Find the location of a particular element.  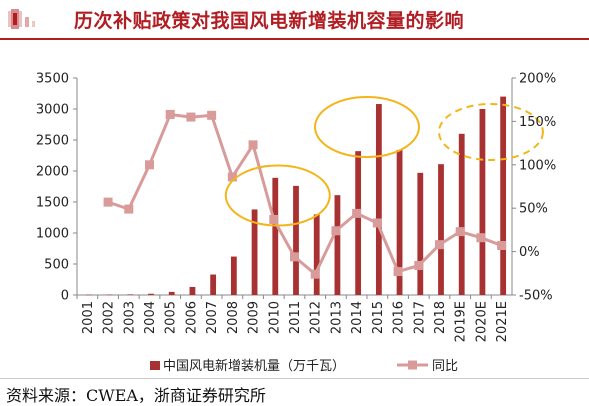

page-title: 历次补贴政策对我国风电新增装机容量的影响 is located at coordinates (269, 21).